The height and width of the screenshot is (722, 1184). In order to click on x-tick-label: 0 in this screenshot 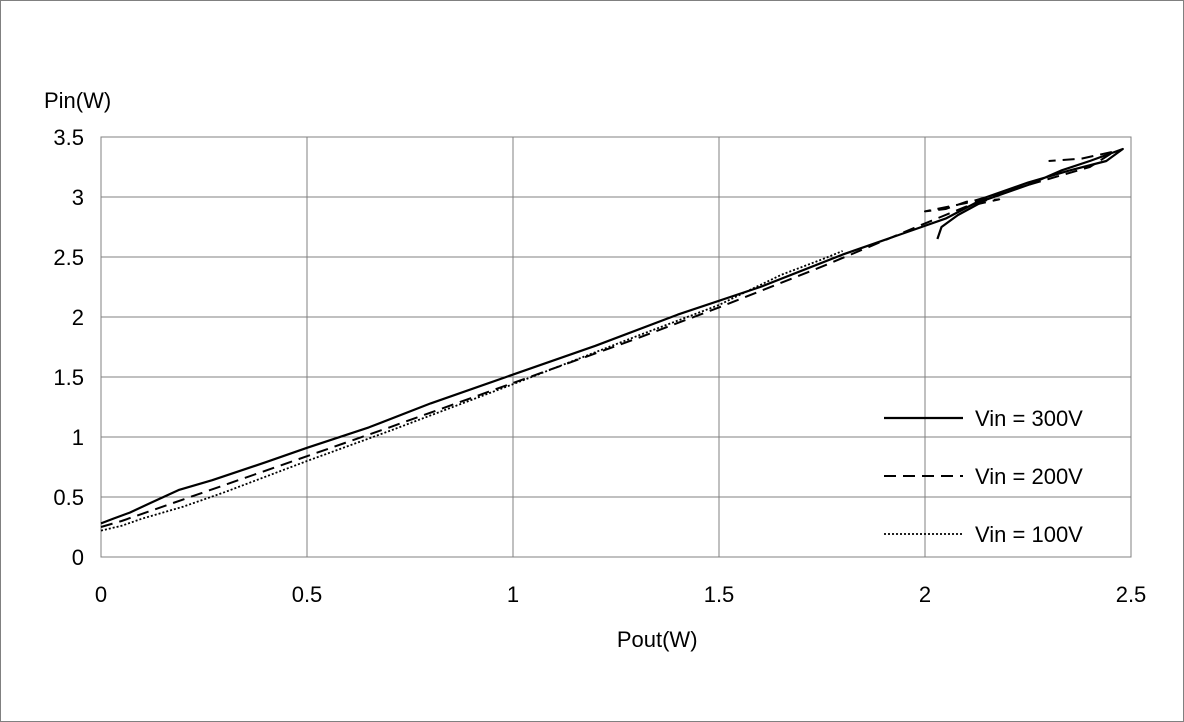, I will do `click(101, 594)`.